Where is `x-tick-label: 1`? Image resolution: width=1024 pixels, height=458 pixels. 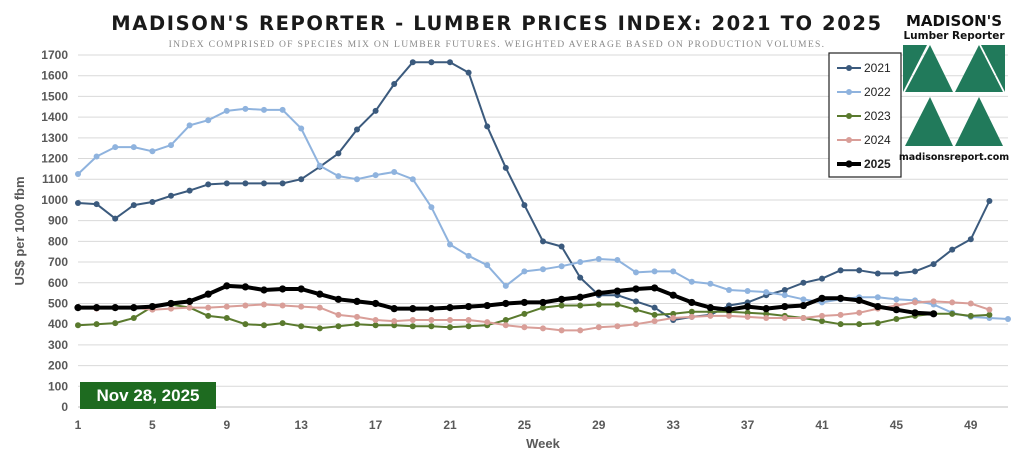
x-tick-label: 1 is located at coordinates (78, 425).